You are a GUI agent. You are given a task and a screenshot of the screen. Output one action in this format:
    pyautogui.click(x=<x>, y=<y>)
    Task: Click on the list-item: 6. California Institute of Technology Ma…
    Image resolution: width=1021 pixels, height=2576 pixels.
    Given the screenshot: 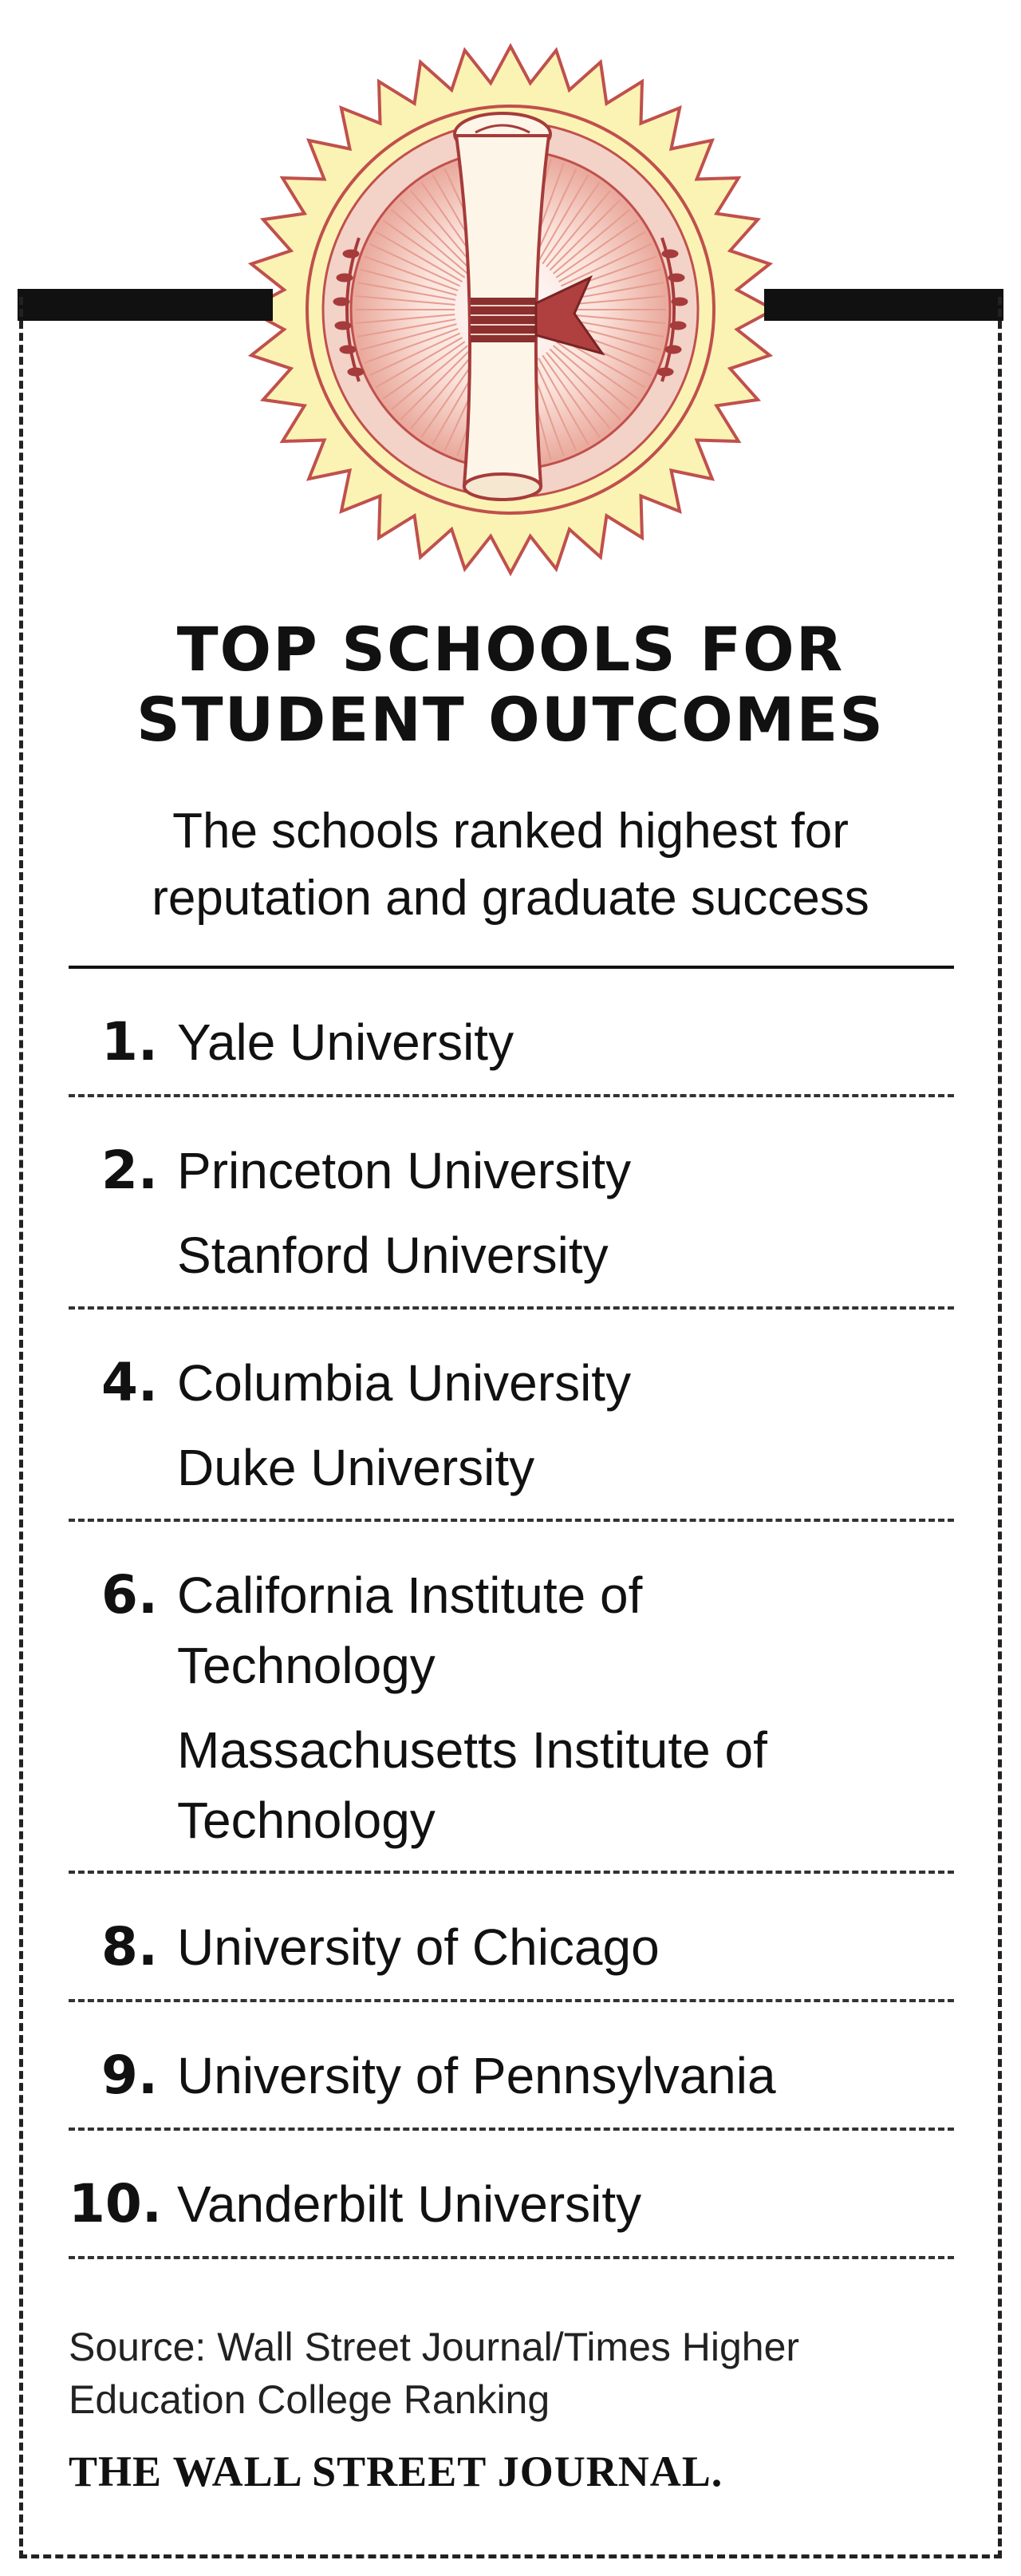 What is the action you would take?
    pyautogui.click(x=511, y=1698)
    